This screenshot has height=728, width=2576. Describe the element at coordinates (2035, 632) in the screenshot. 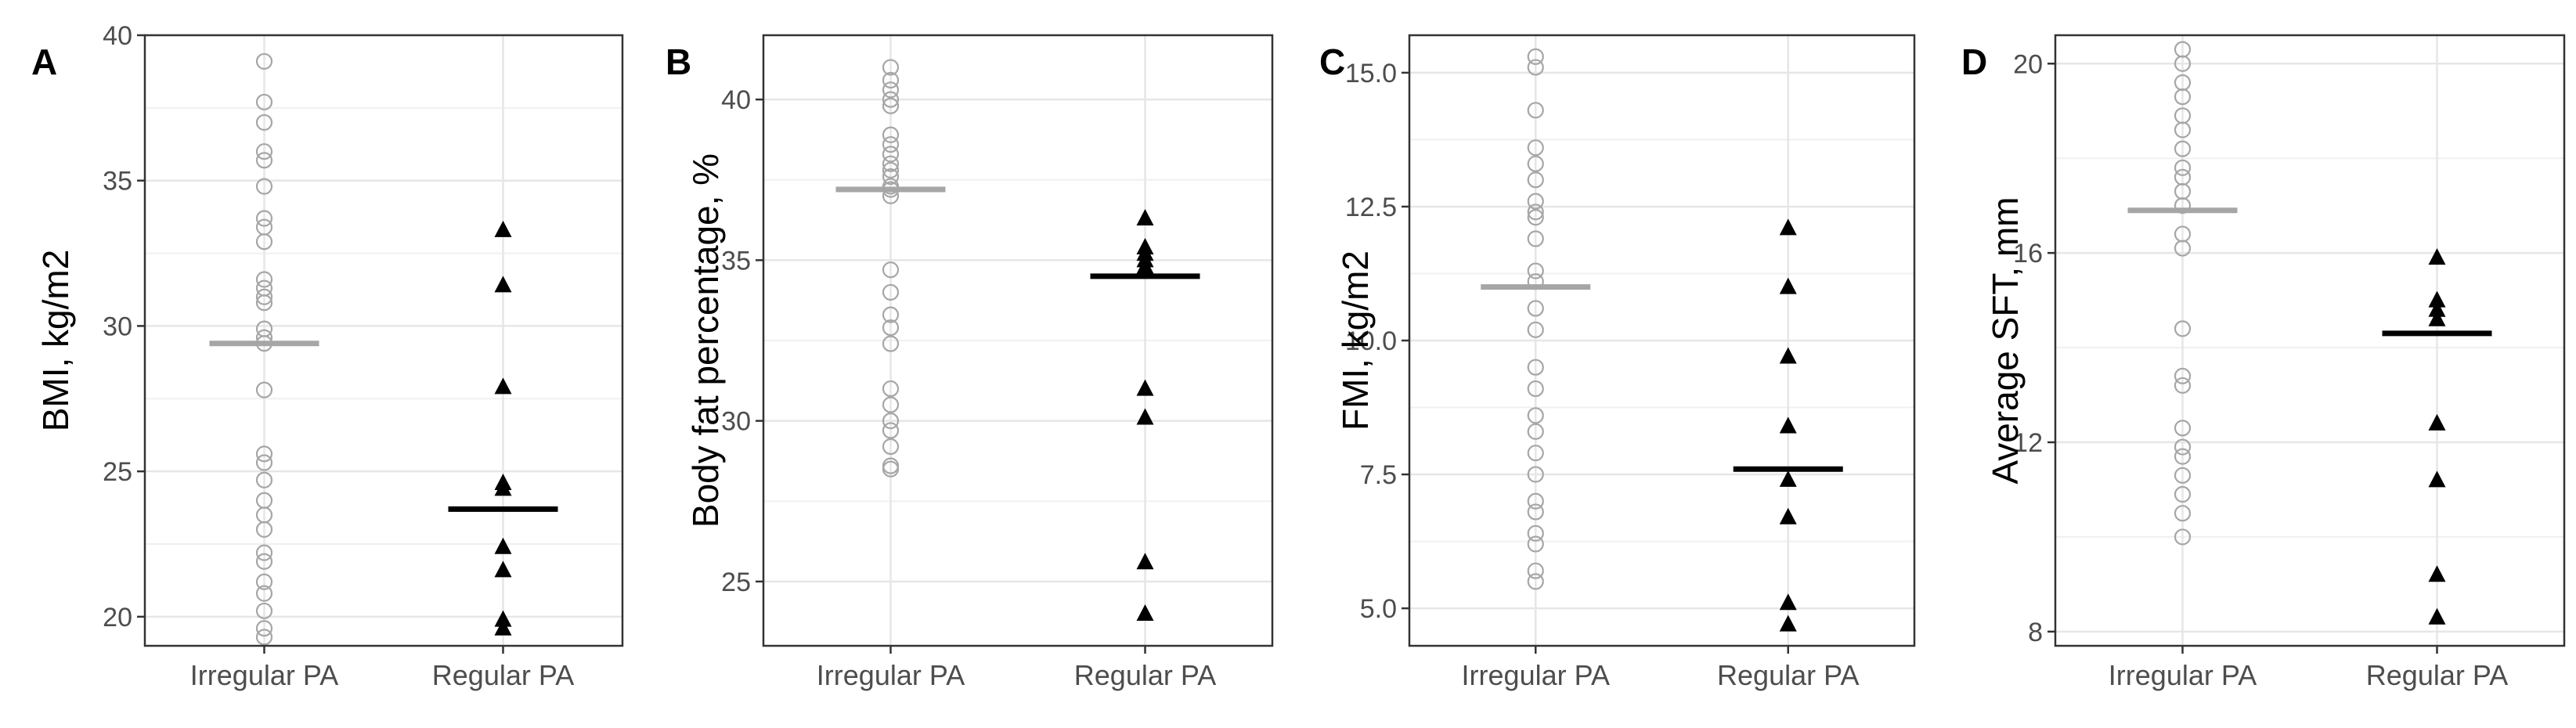

I see `y-tick-label: 8` at that location.